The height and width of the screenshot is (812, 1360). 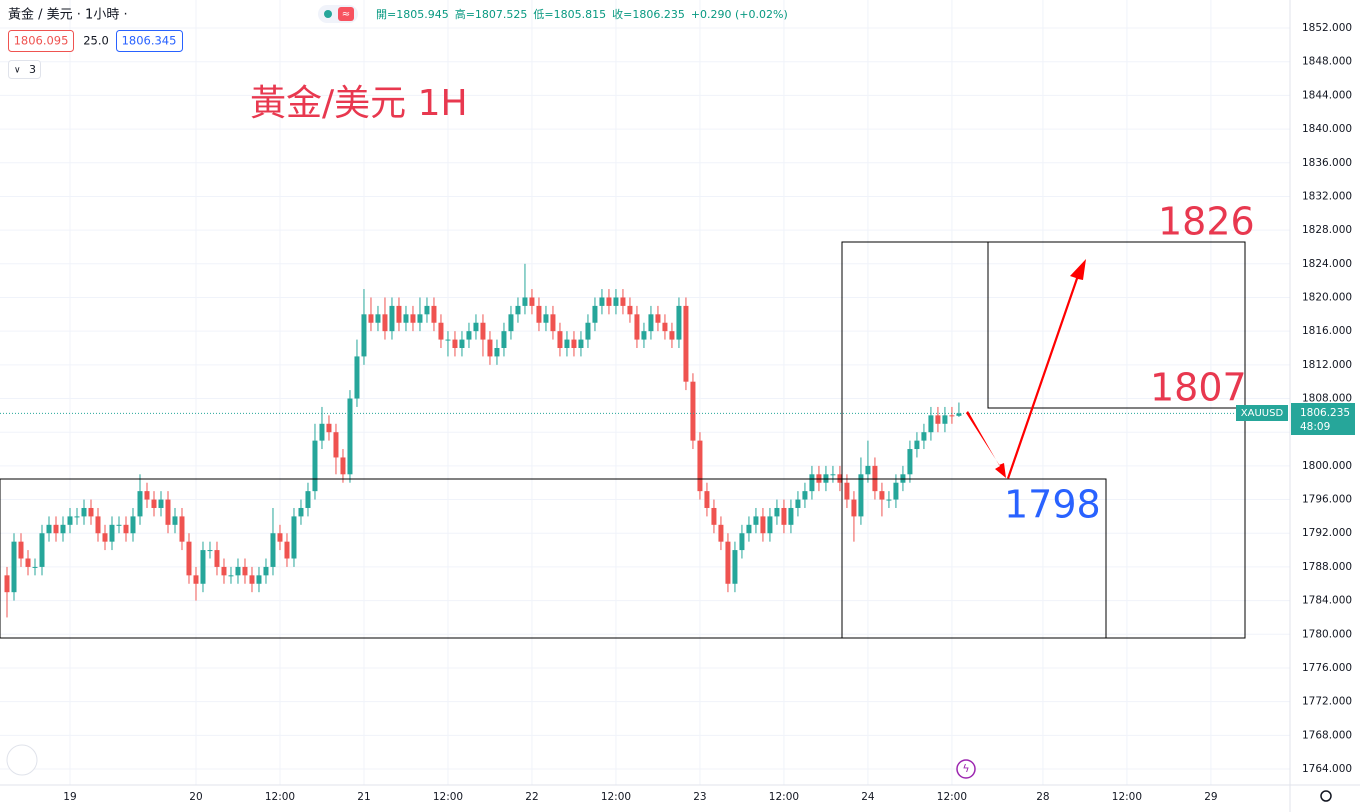 I want to click on spread: 25.0, so click(x=96, y=41).